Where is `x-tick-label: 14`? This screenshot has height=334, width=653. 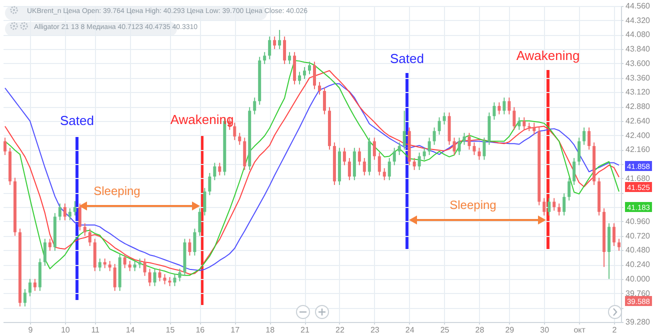
x-tick-label: 14 is located at coordinates (131, 330).